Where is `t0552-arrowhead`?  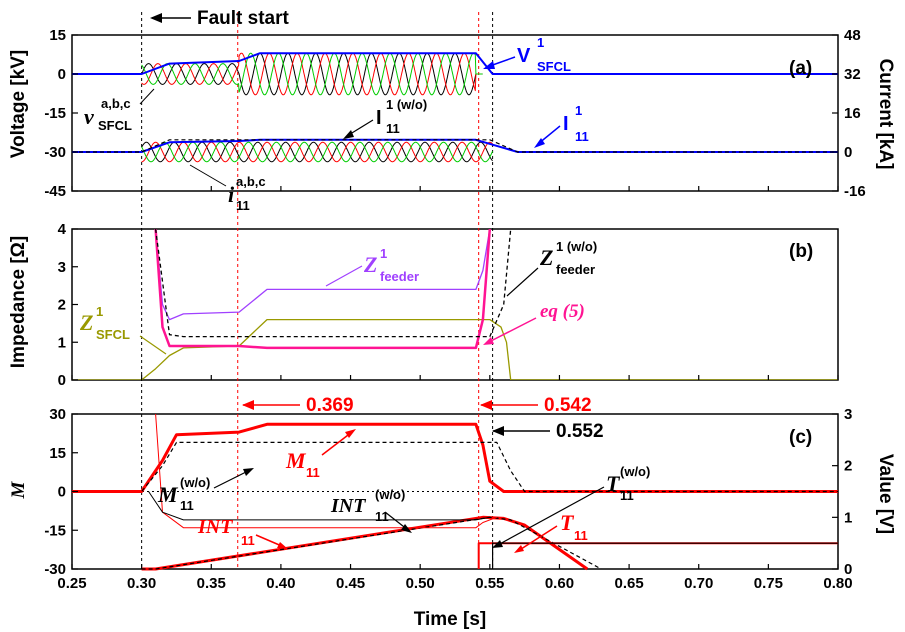 t0552-arrowhead is located at coordinates (498, 431).